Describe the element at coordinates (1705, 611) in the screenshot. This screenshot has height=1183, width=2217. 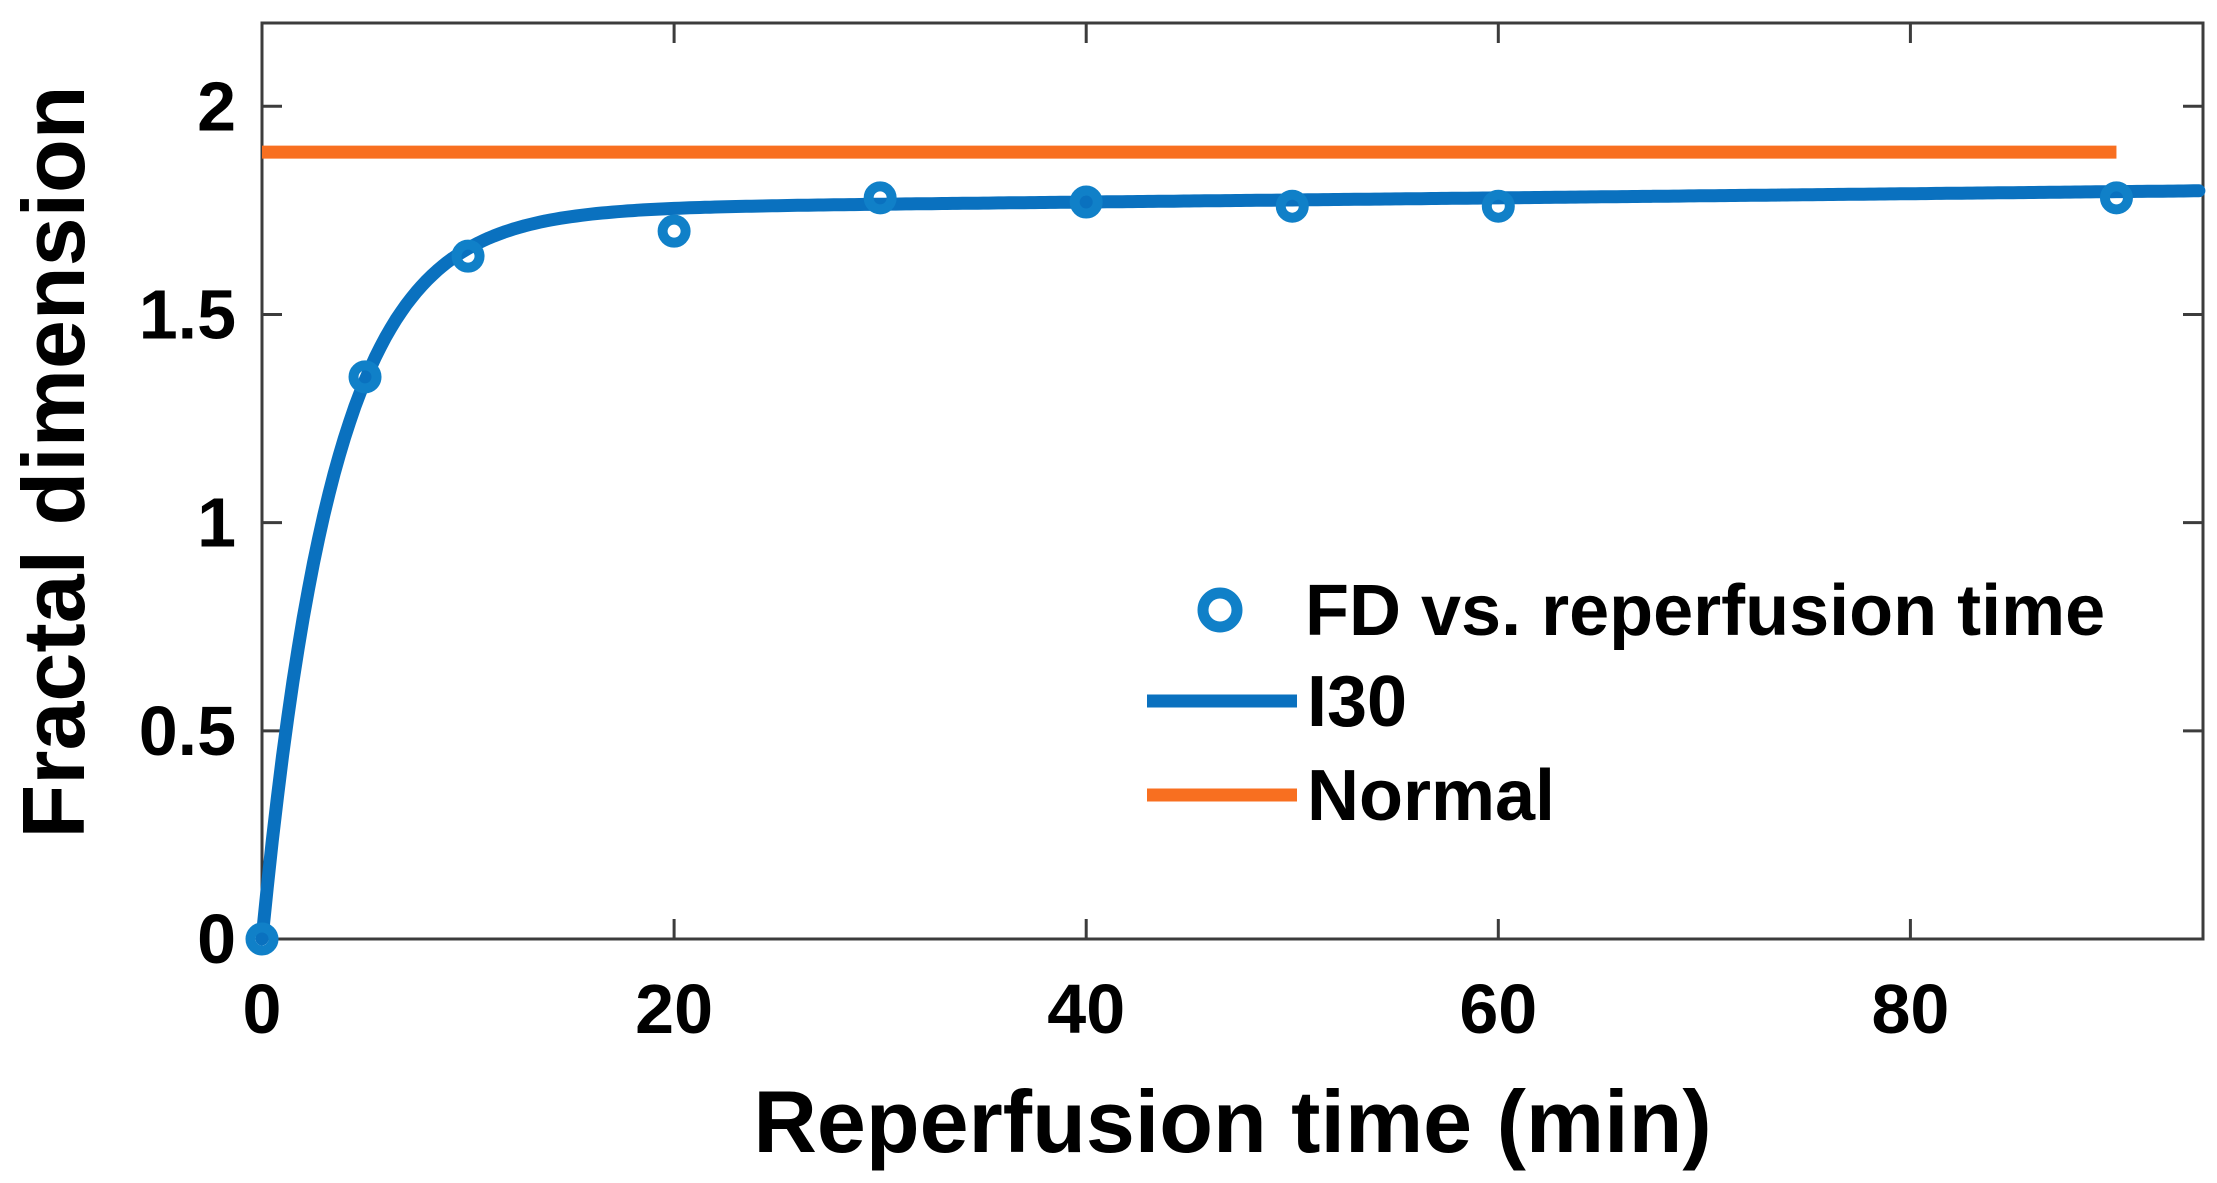
I see `legend-label-fd: FD vs. reperfusion time` at that location.